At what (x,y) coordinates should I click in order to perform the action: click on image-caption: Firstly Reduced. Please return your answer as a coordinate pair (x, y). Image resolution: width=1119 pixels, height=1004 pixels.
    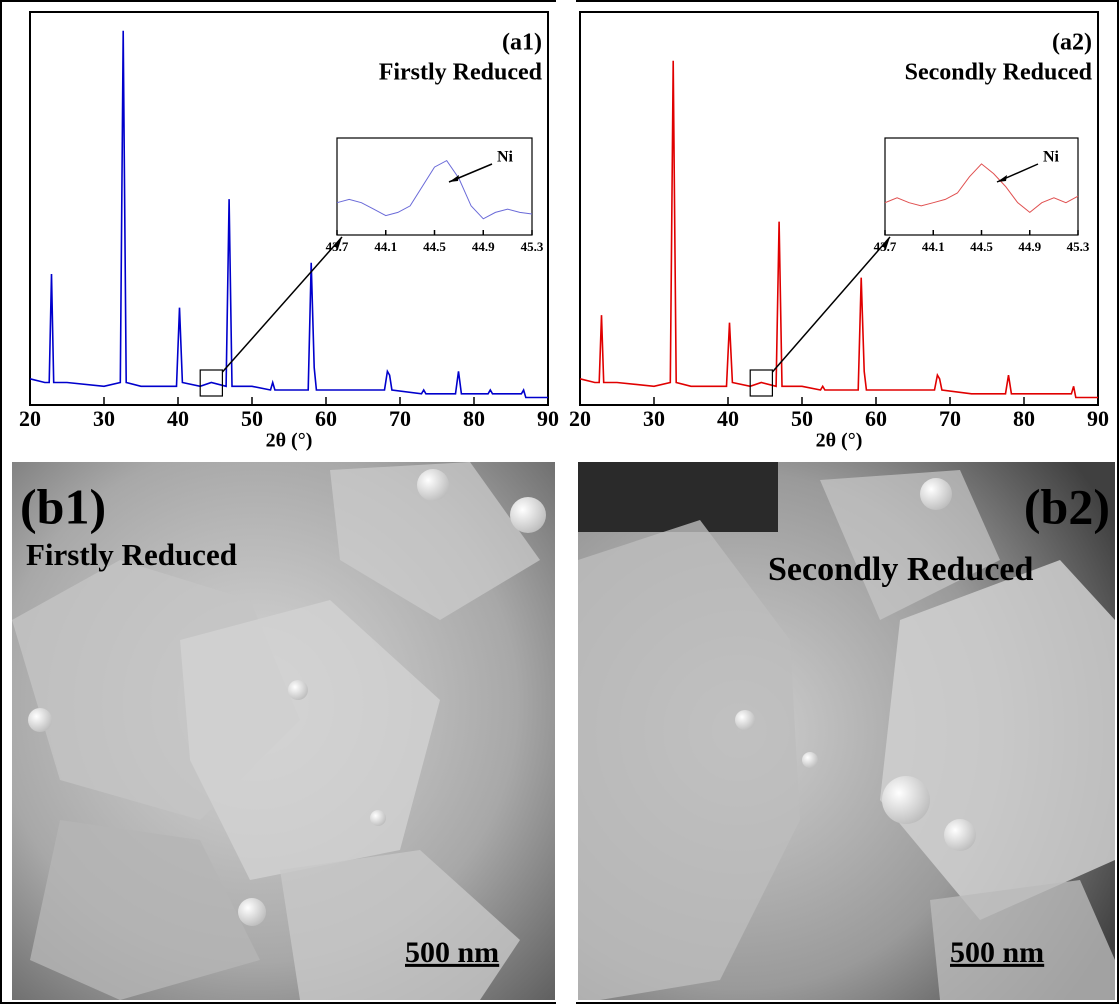
    Looking at the image, I should click on (131, 554).